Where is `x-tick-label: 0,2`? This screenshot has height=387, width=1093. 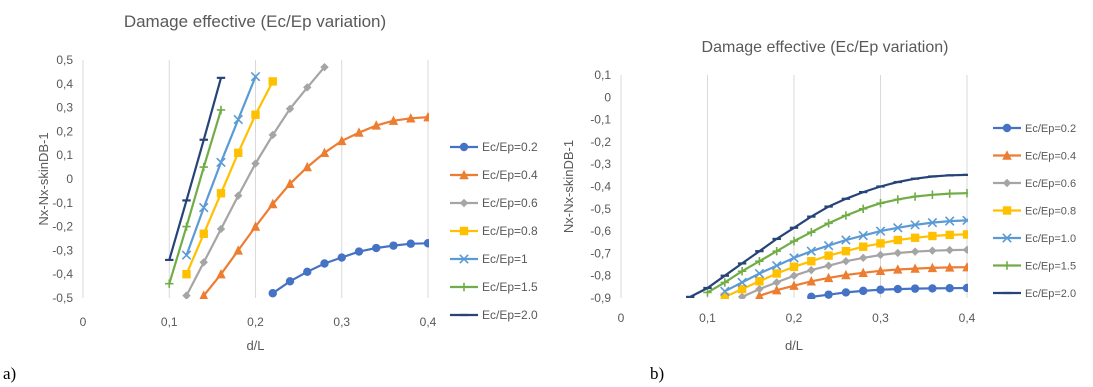 x-tick-label: 0,2 is located at coordinates (255, 322).